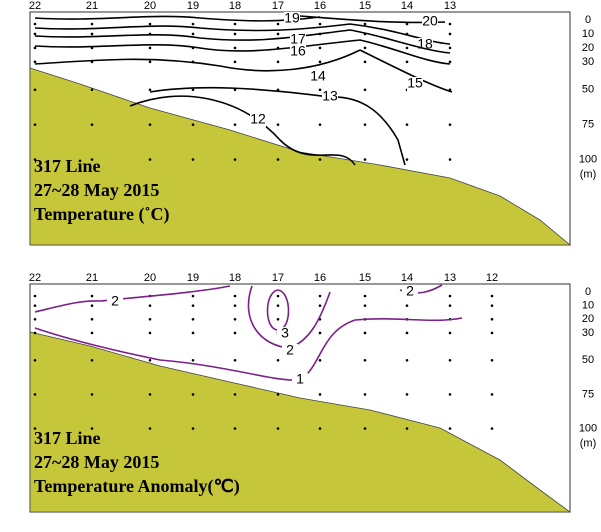  I want to click on contour-label: 12, so click(258, 119).